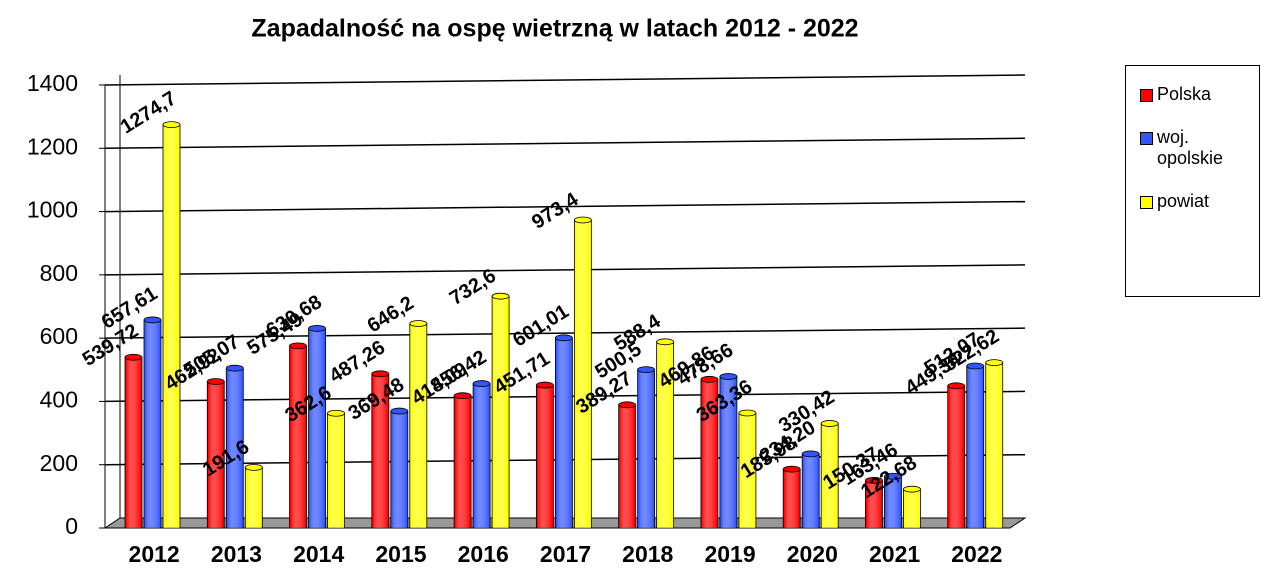 The width and height of the screenshot is (1262, 573). I want to click on y-tick-label: 800, so click(59, 273).